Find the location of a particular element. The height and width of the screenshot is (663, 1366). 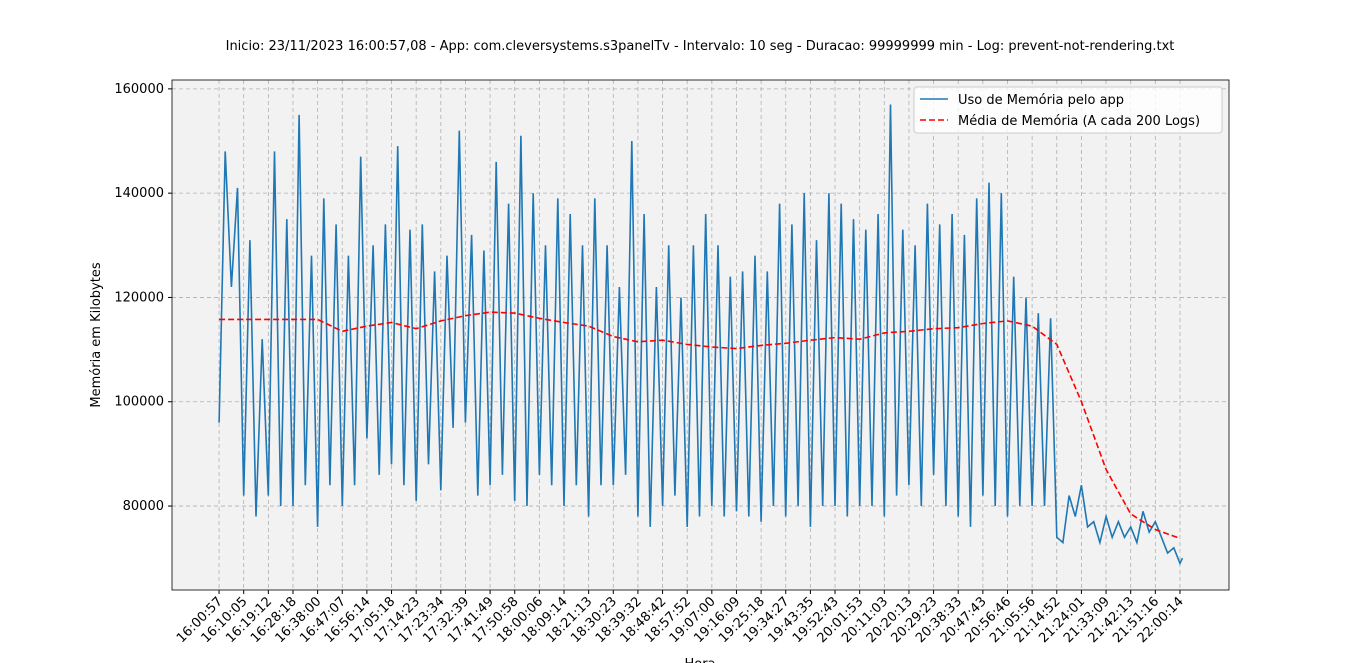

y-tick-label: 100000 is located at coordinates (139, 402).